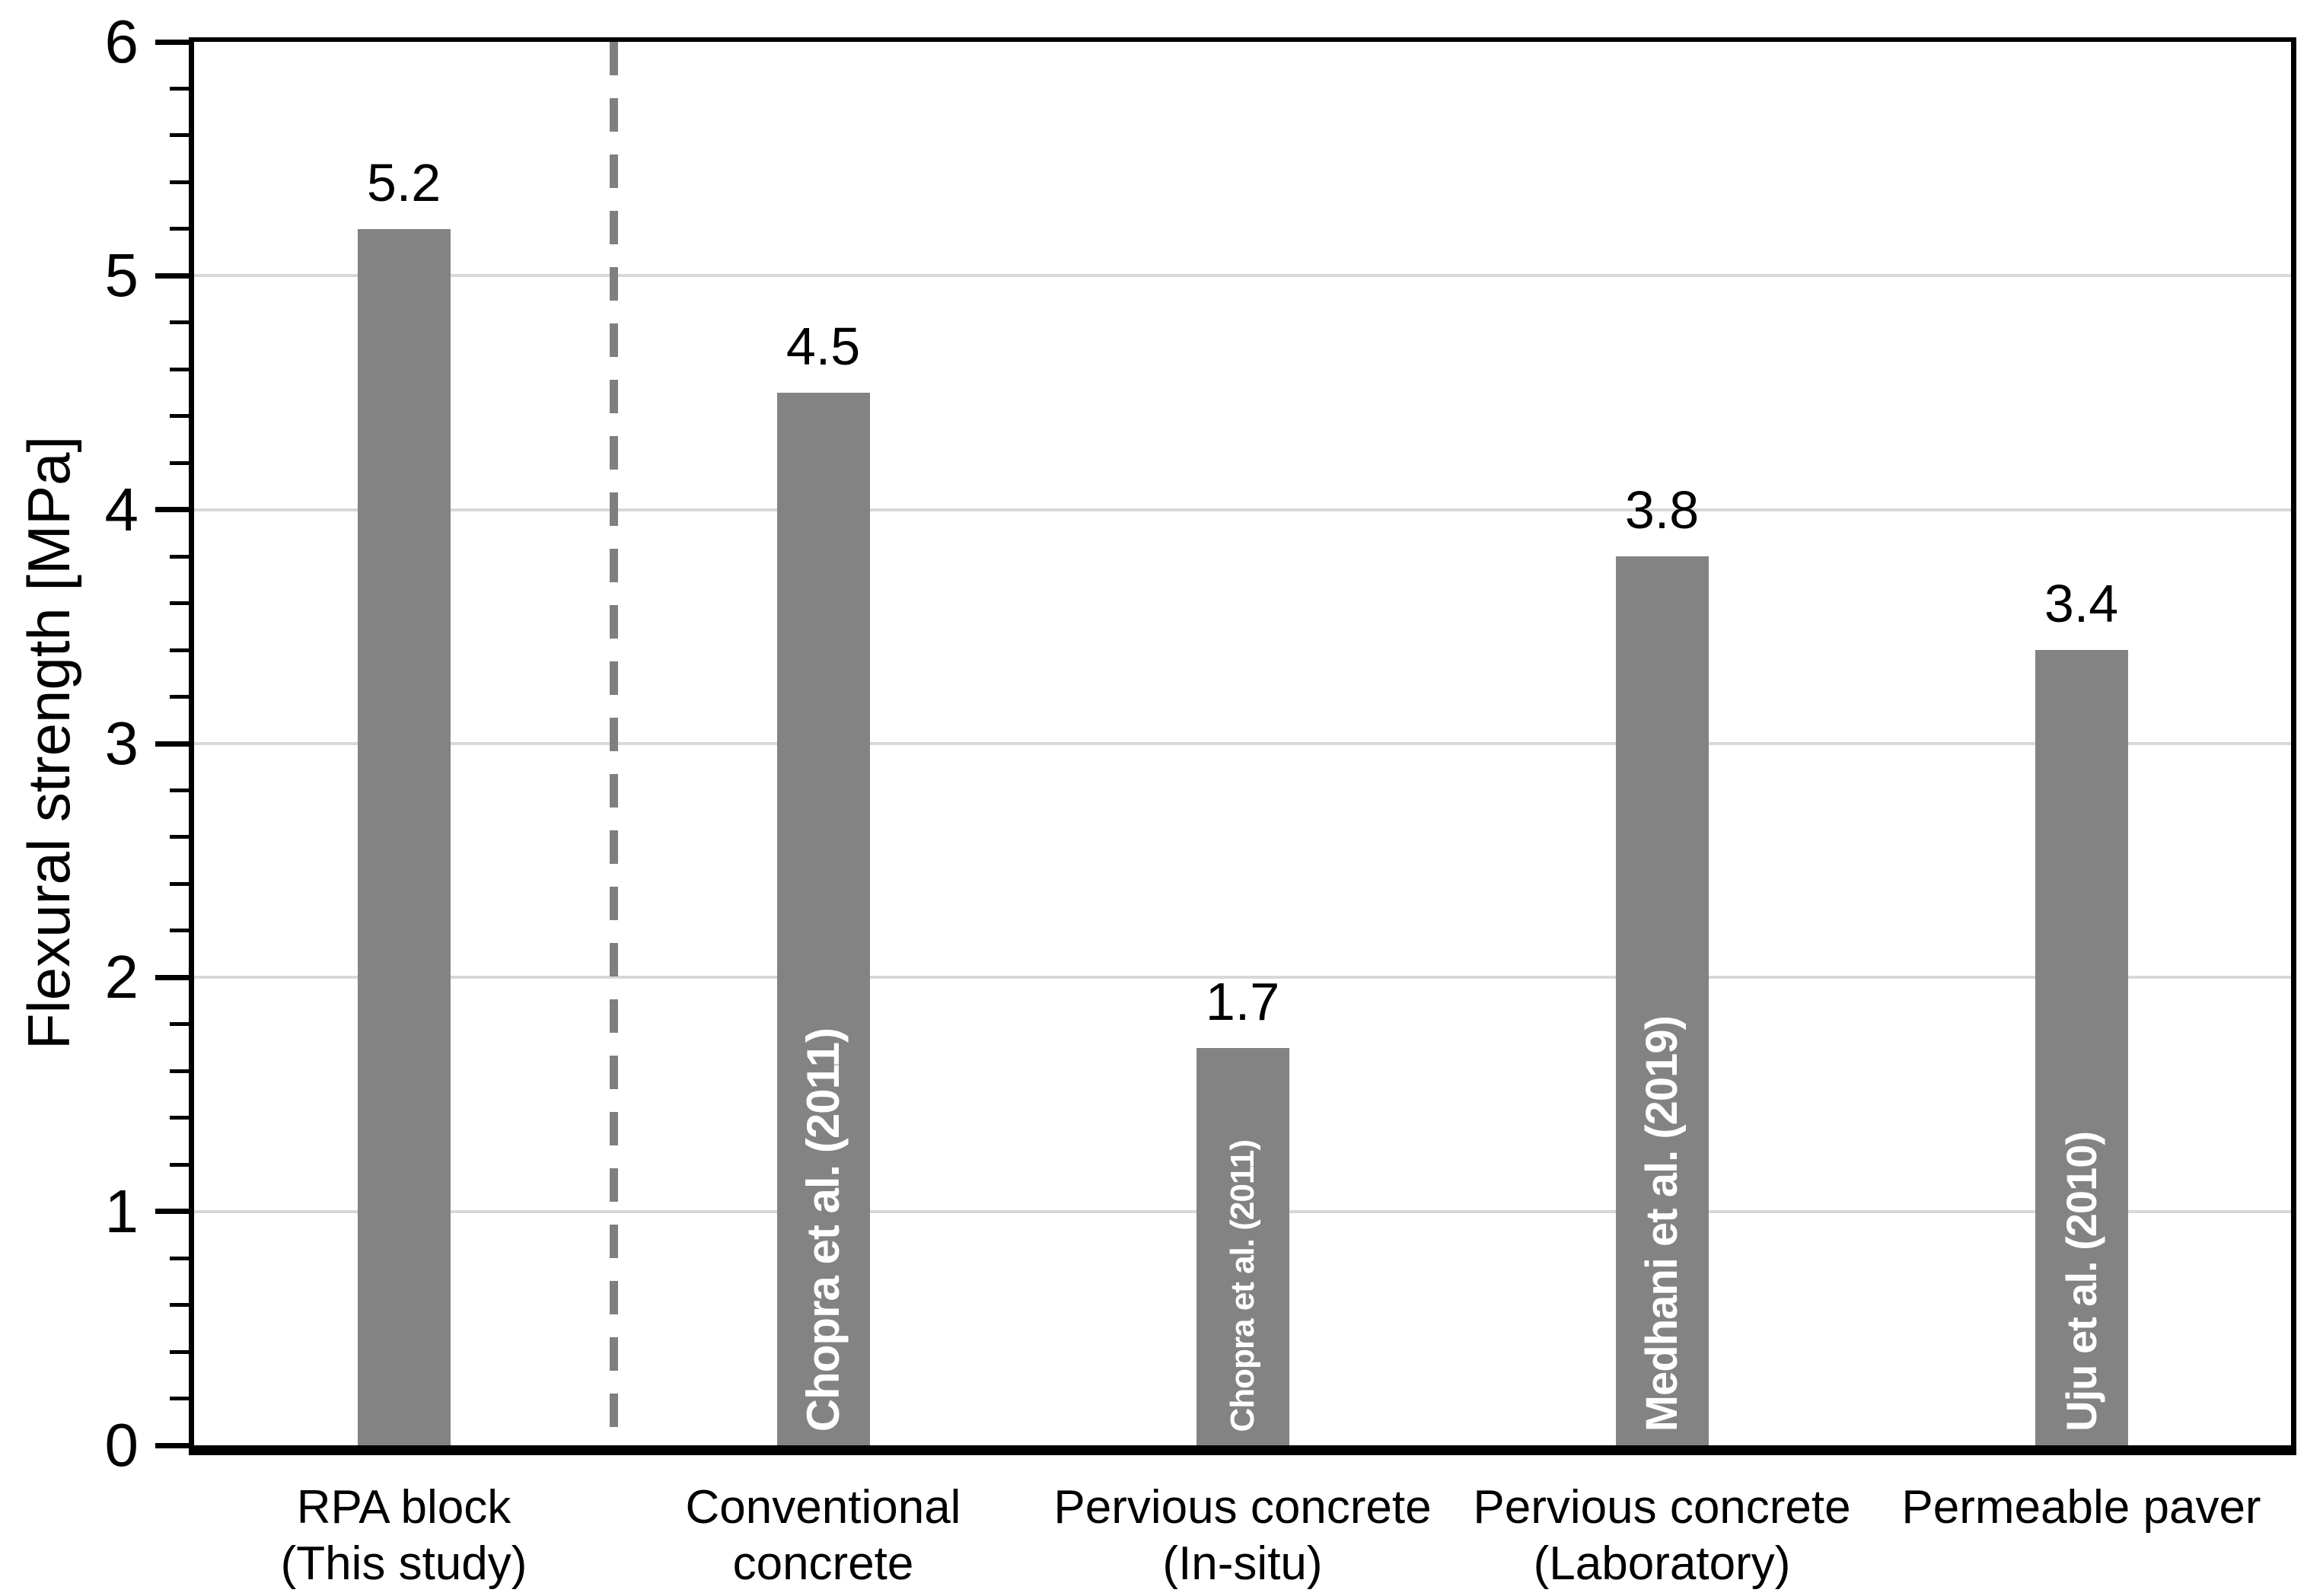 This screenshot has height=1596, width=2307. I want to click on bar-value-label: 4.5, so click(823, 346).